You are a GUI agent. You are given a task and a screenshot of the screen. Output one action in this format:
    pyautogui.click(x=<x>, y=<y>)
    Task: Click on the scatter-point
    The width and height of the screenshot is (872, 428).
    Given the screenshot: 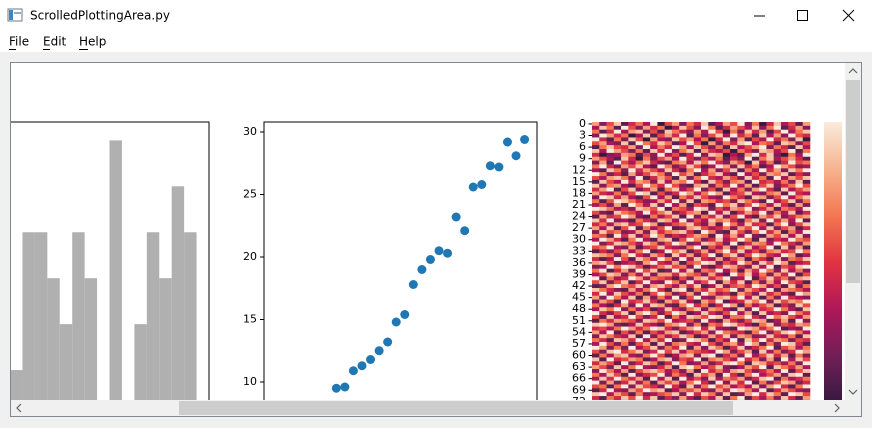 What is the action you would take?
    pyautogui.click(x=345, y=387)
    